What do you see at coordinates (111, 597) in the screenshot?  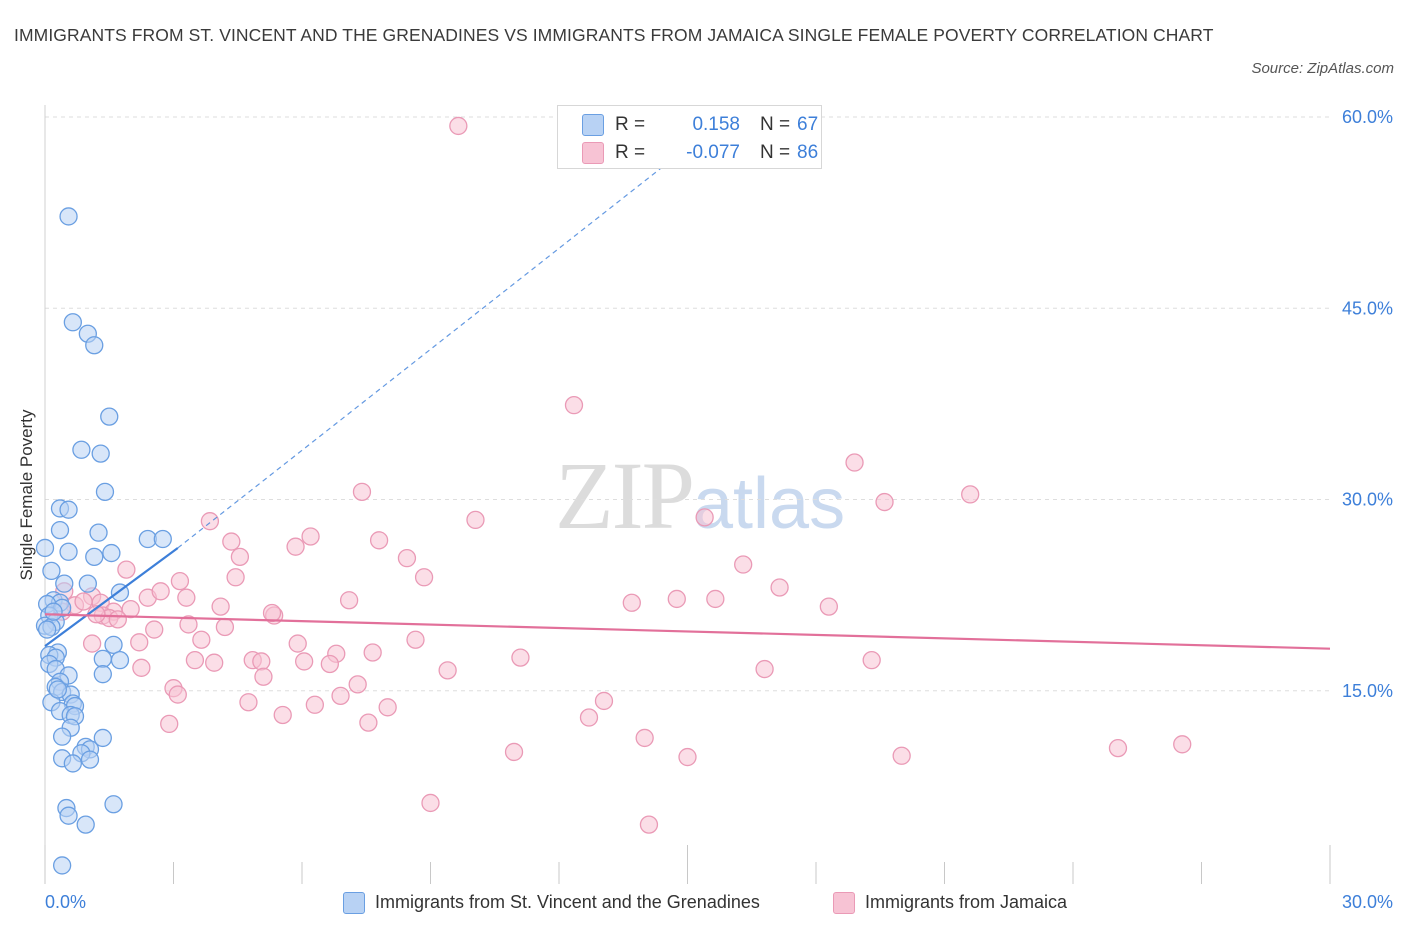 I see `trendline-vincent` at bounding box center [111, 597].